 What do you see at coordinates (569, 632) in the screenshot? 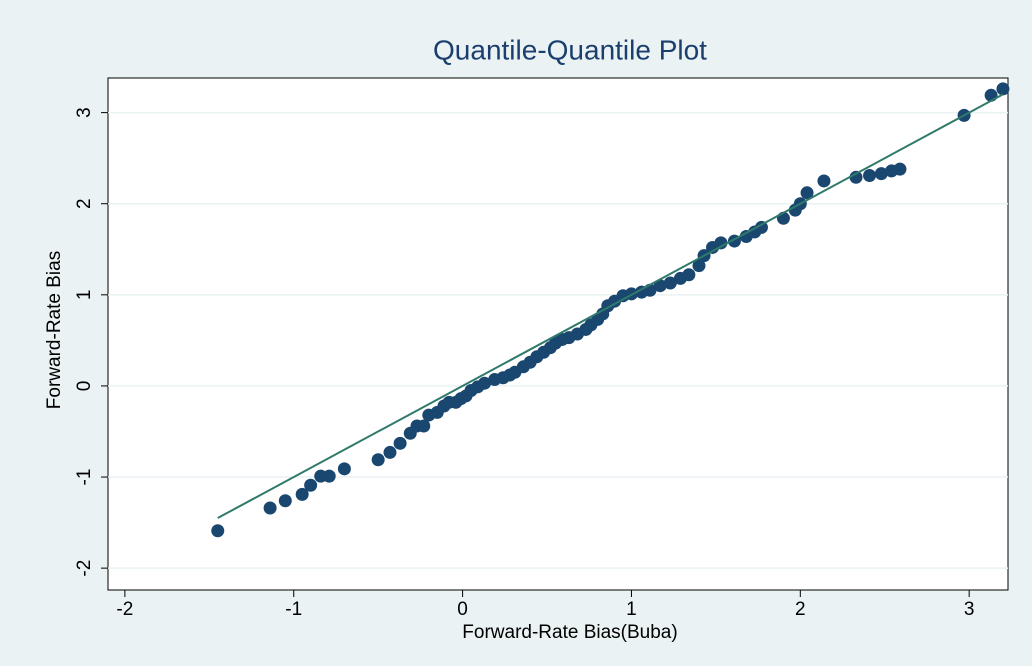
I see `x-axis-title: Forward-Rate Bias(Buba)` at bounding box center [569, 632].